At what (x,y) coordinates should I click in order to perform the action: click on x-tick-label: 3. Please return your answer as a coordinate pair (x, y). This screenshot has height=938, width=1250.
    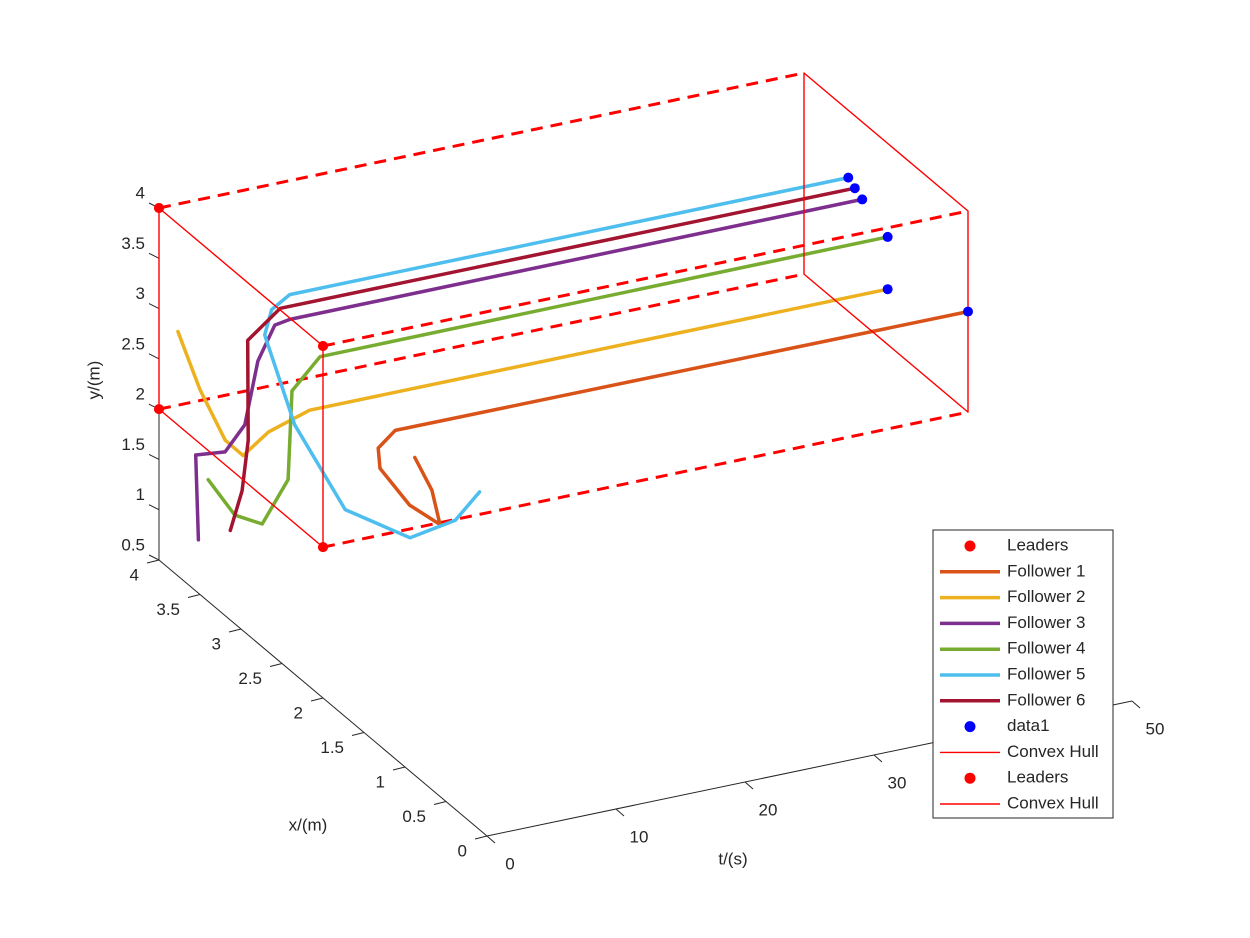
    Looking at the image, I should click on (216, 643).